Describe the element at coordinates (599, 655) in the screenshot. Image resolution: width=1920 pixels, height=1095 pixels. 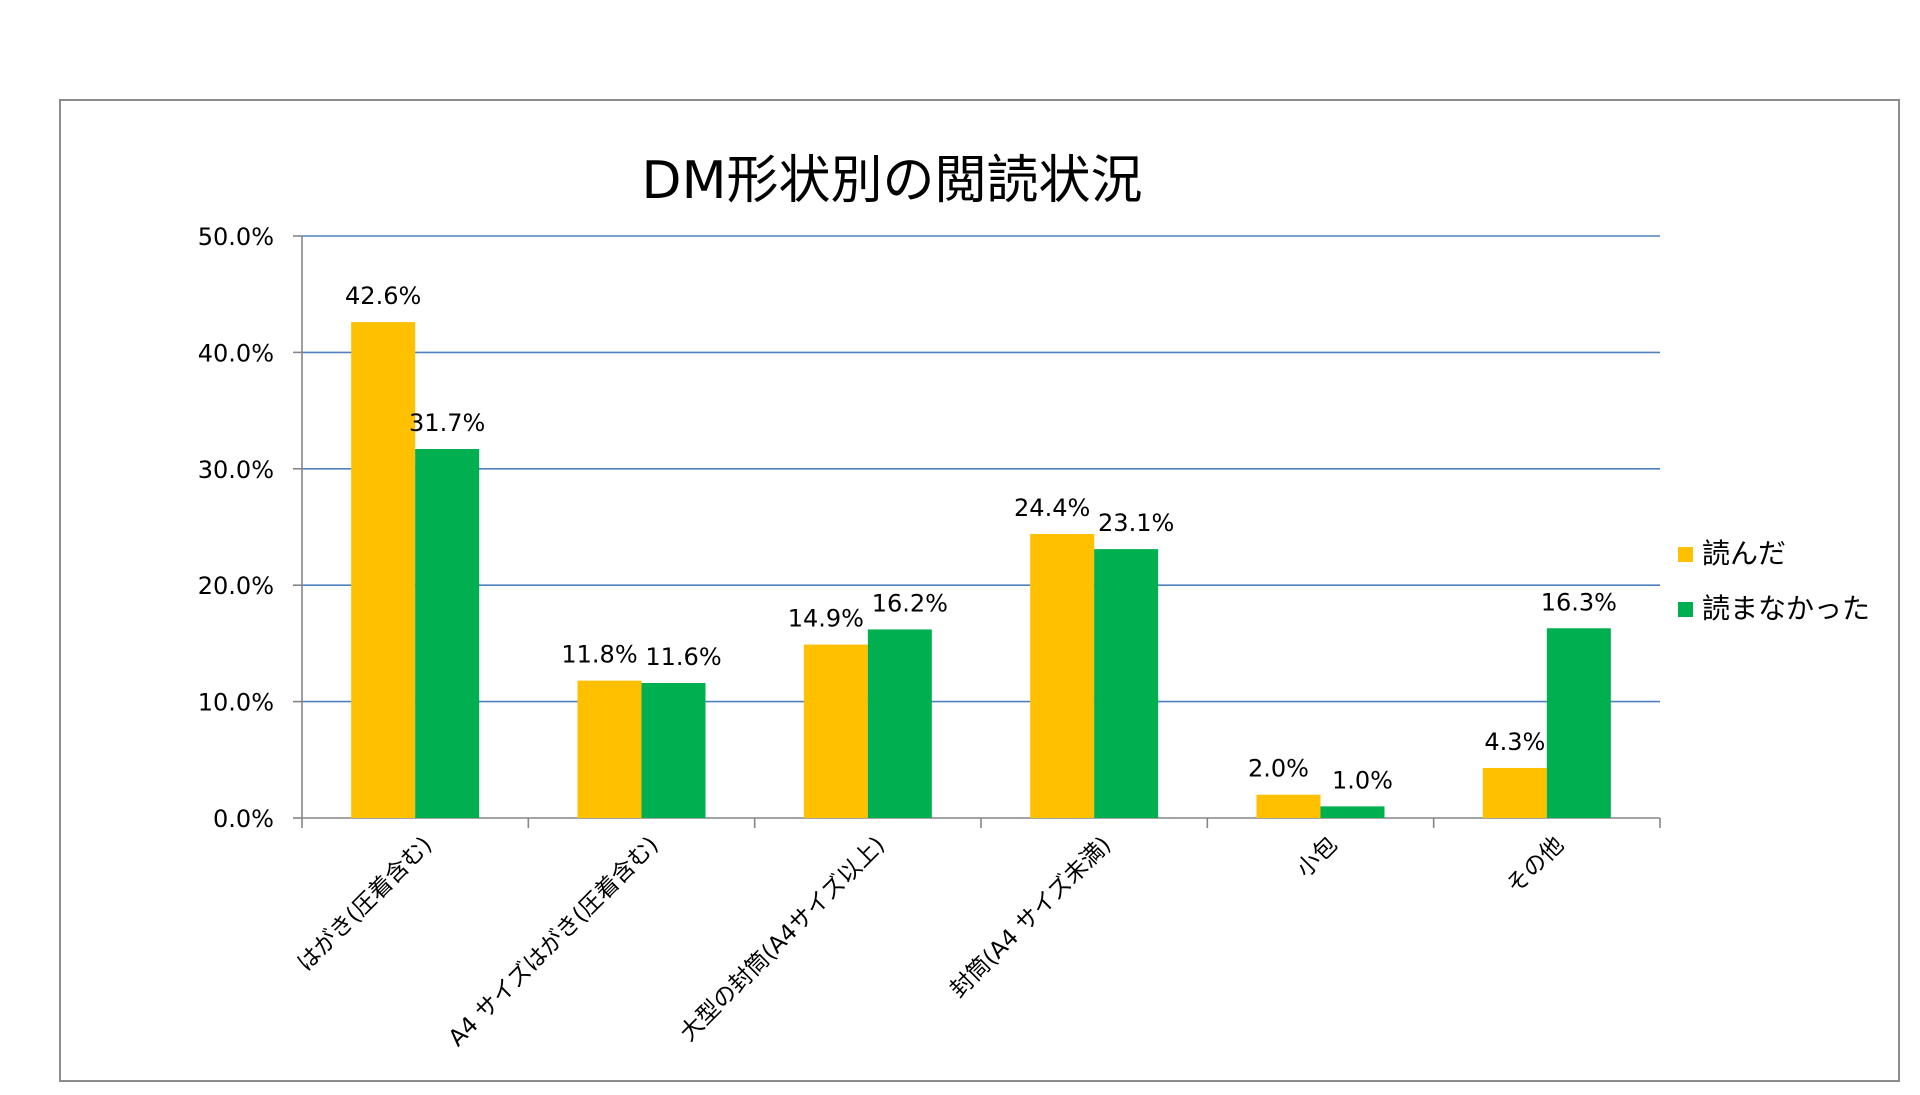
I see `data-label: 11.8%` at that location.